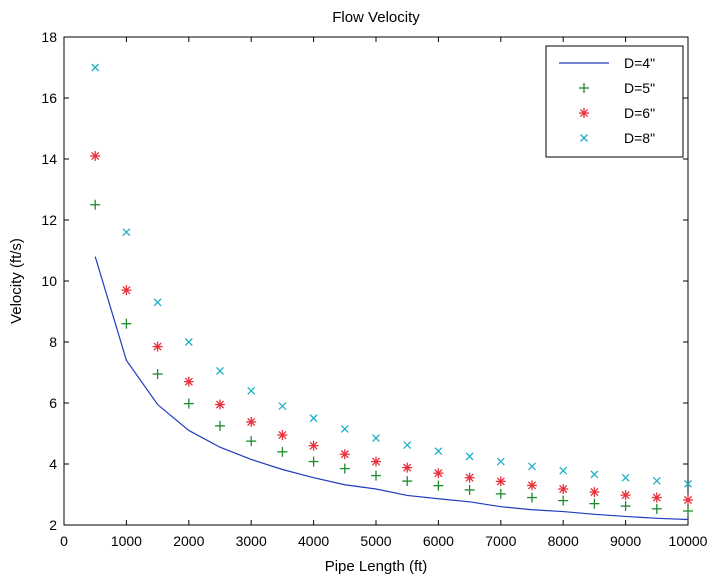  What do you see at coordinates (563, 541) in the screenshot?
I see `x-tick-label: 8000` at bounding box center [563, 541].